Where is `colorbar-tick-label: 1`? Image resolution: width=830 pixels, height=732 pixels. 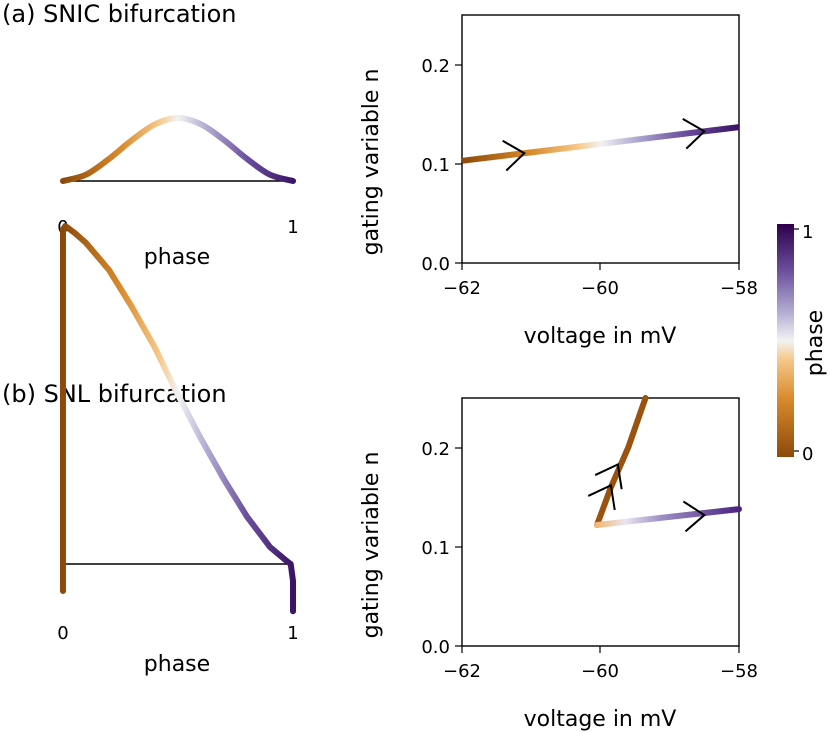
colorbar-tick-label: 1 is located at coordinates (807, 232).